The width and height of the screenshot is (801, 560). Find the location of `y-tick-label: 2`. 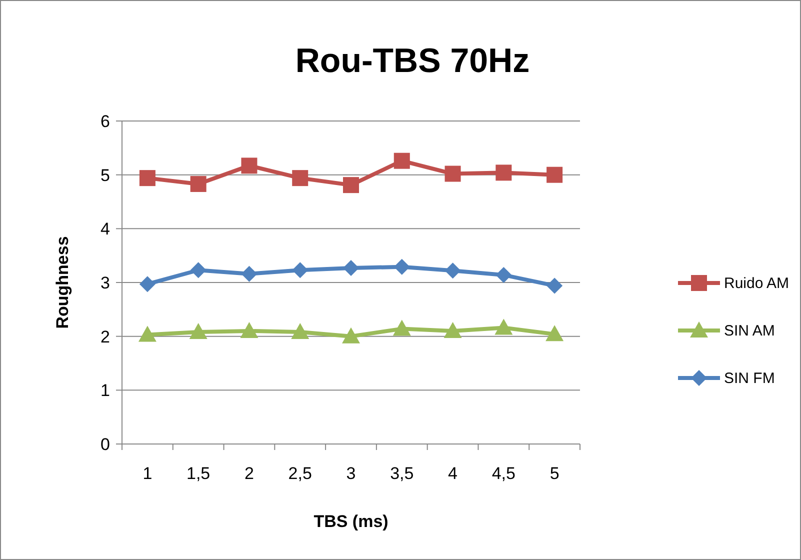

y-tick-label: 2 is located at coordinates (105, 336).